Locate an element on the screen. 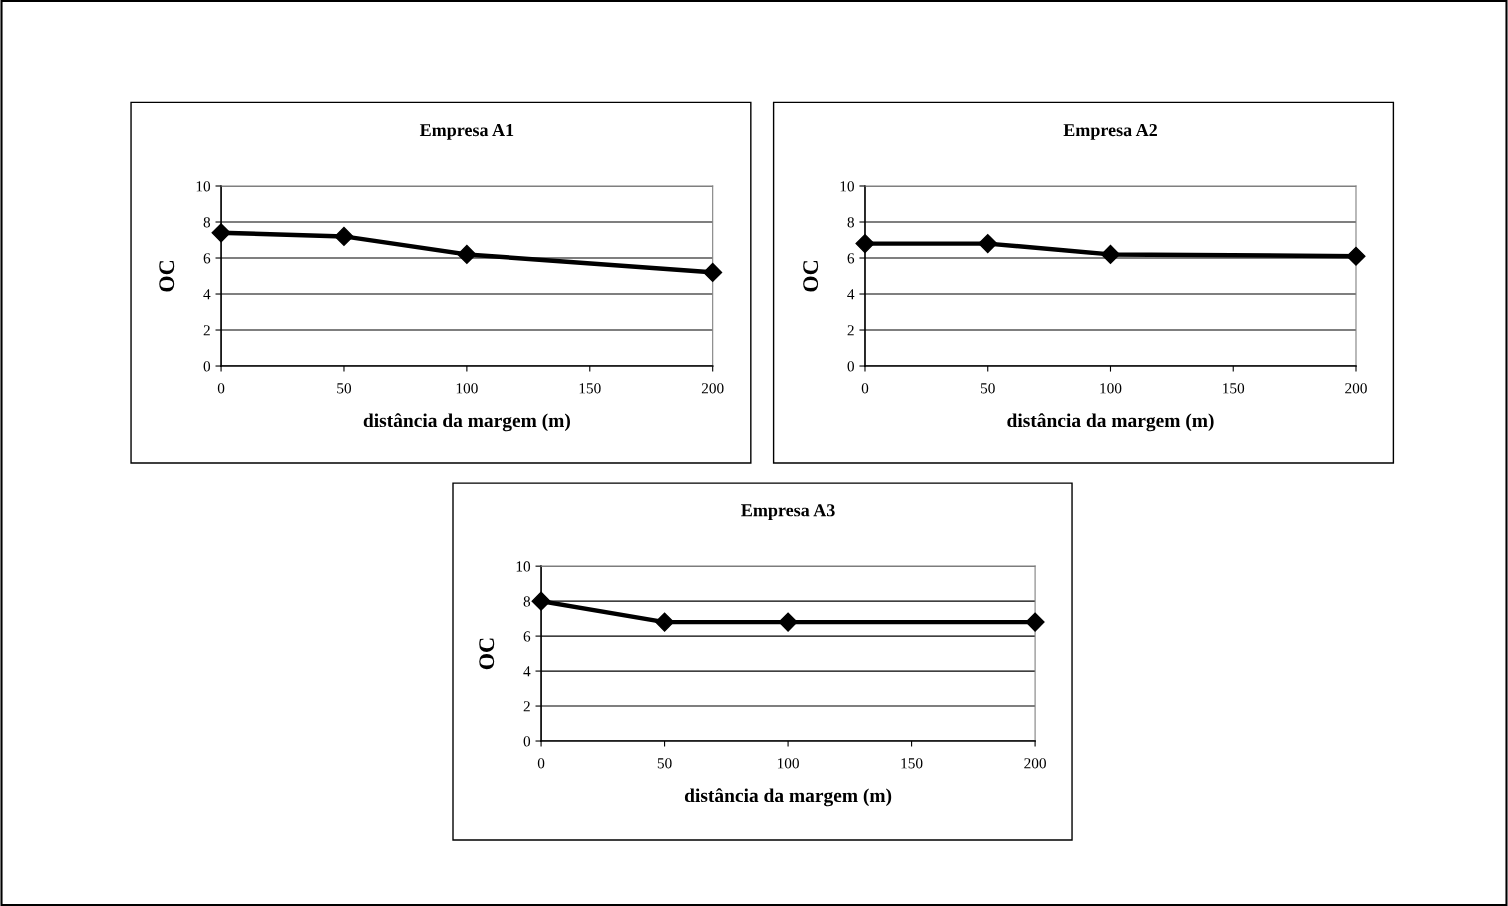 The image size is (1508, 906). chart-title: Empresa A2 is located at coordinates (1110, 132).